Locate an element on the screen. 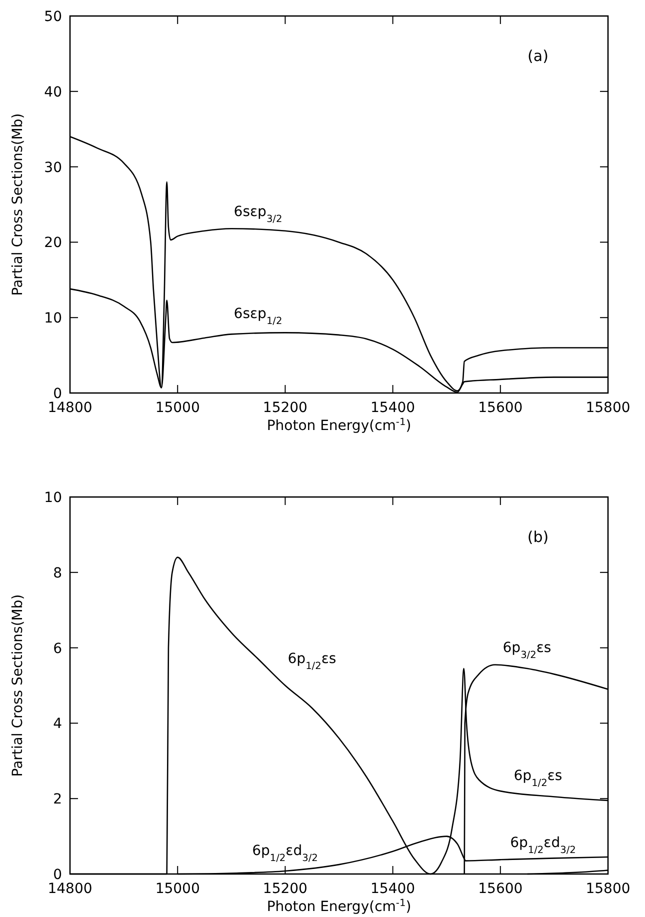 The width and height of the screenshot is (645, 917). series-label: 6sεp$_{3/2}$ is located at coordinates (258, 214).